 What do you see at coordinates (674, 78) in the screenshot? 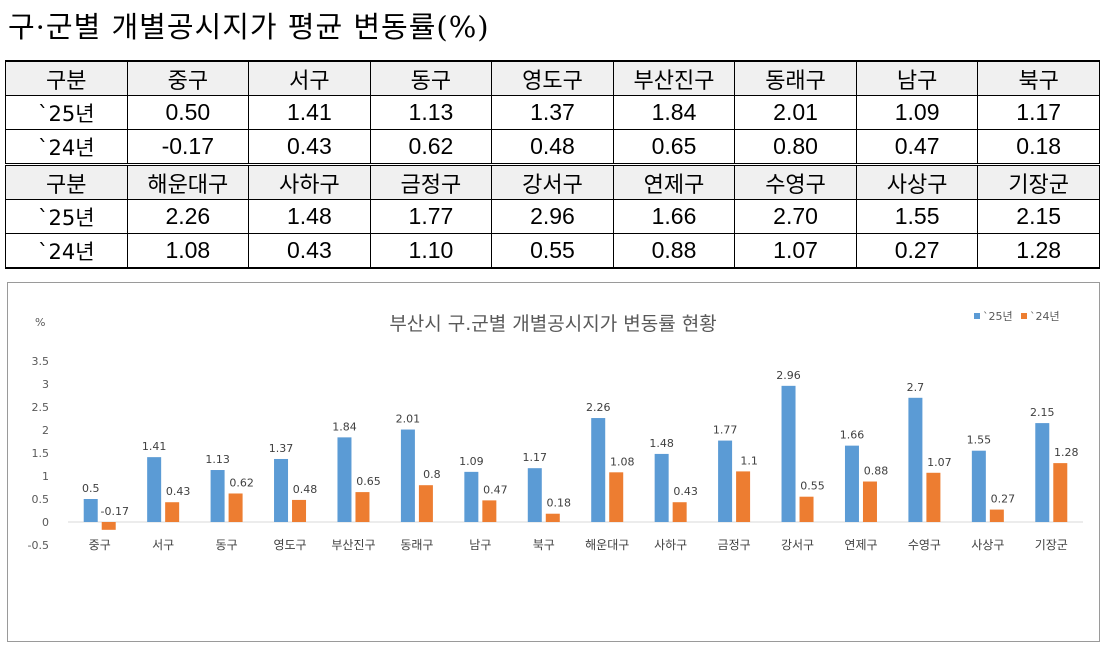
I see `district-header-cell: 부산진구` at bounding box center [674, 78].